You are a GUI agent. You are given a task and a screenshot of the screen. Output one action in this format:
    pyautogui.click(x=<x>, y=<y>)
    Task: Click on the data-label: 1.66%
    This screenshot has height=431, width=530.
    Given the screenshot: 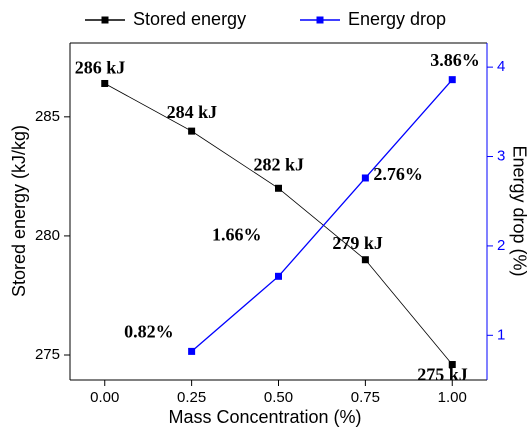 What is the action you would take?
    pyautogui.click(x=237, y=234)
    